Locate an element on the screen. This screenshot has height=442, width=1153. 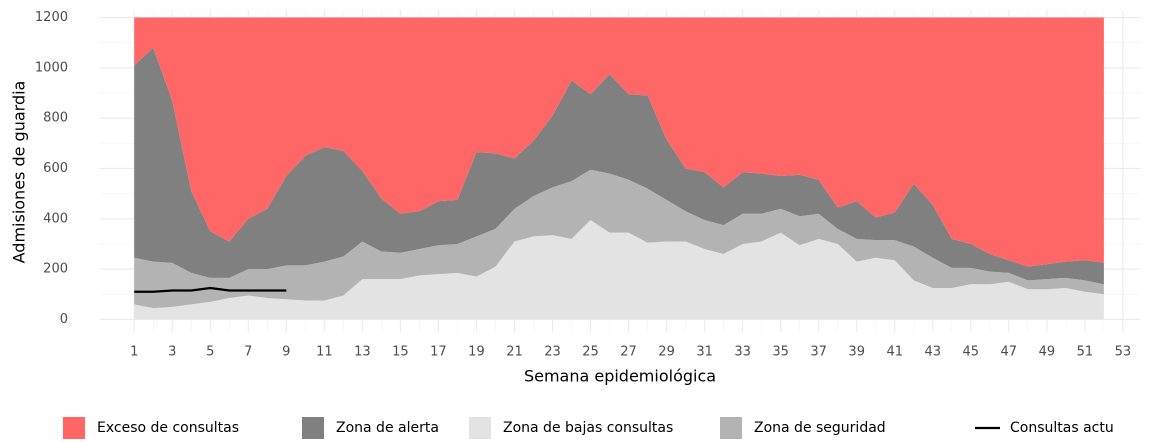
x-tick-label: 43 is located at coordinates (932, 352).